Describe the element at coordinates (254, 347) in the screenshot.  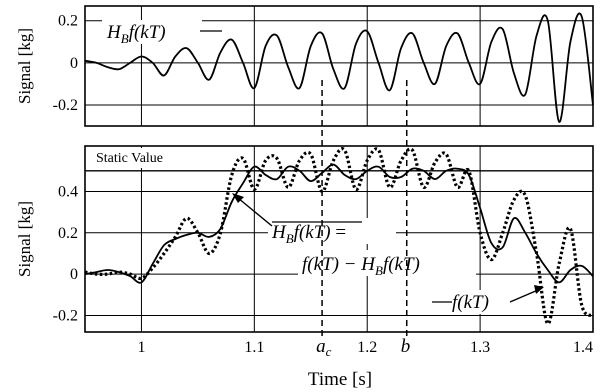
I see `xtick-label: 1.1` at that location.